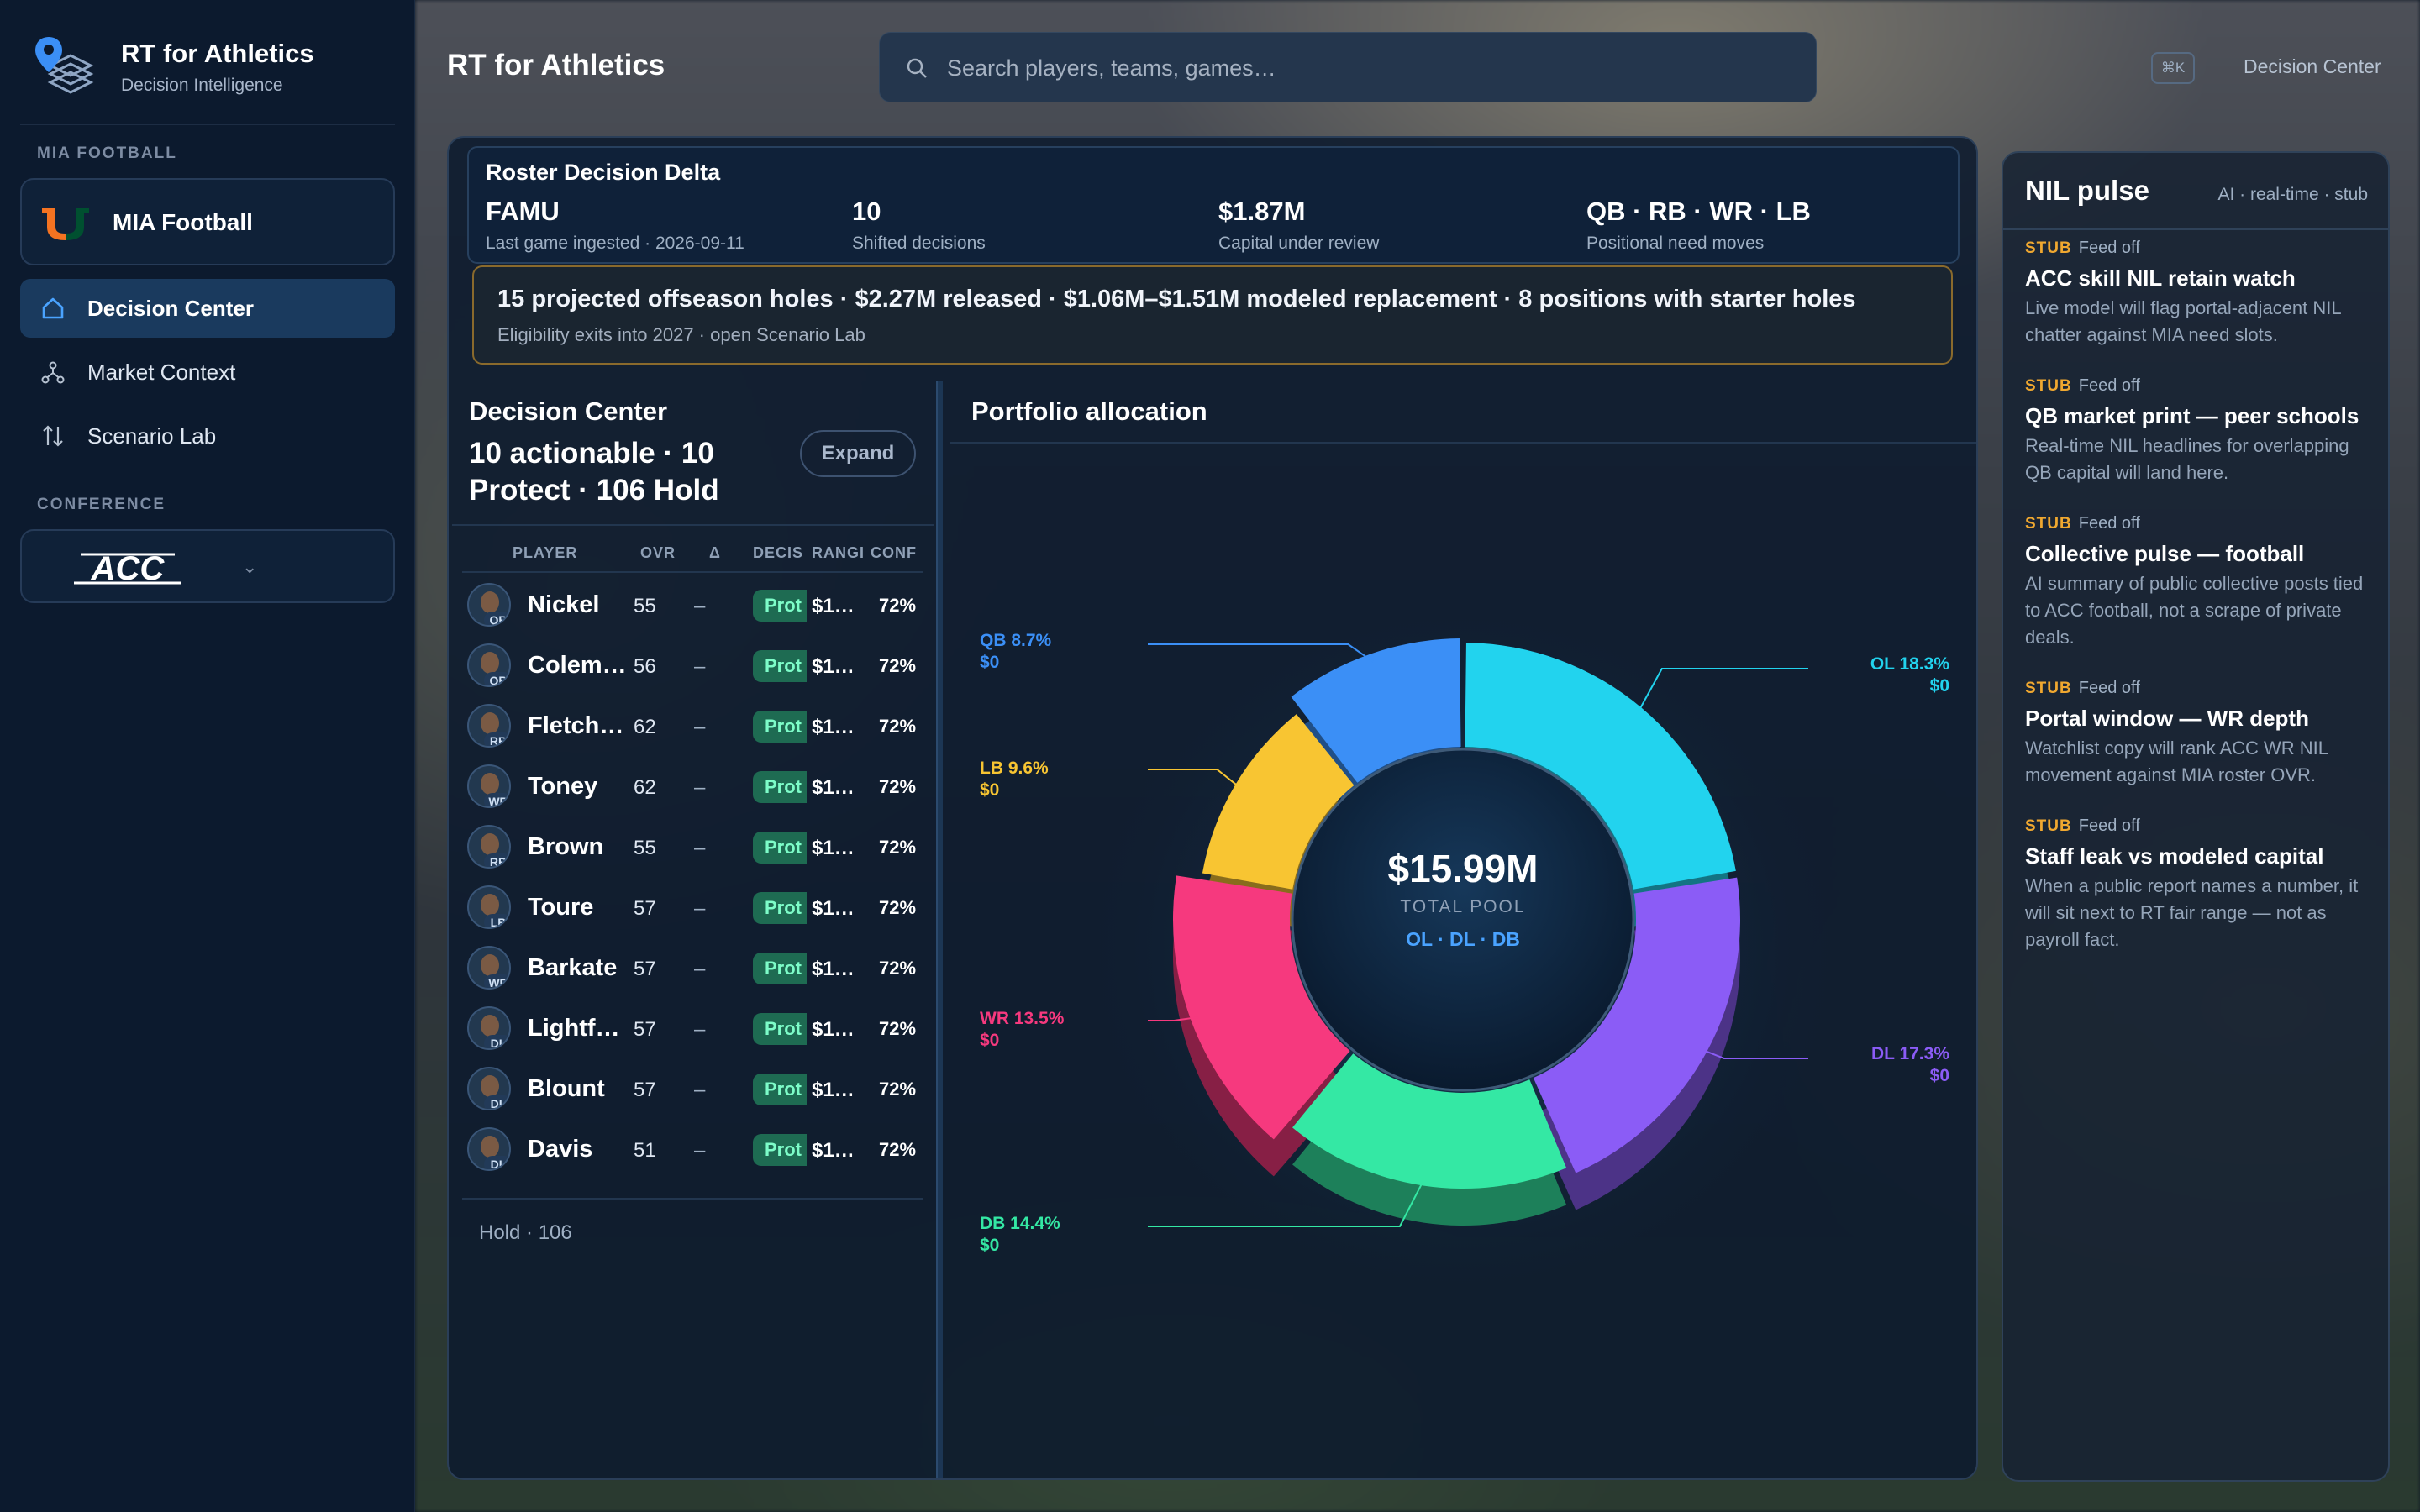 This screenshot has width=2420, height=1512. What do you see at coordinates (615, 243) in the screenshot?
I see `metric-label: Last game ingested · 2026-09-11` at bounding box center [615, 243].